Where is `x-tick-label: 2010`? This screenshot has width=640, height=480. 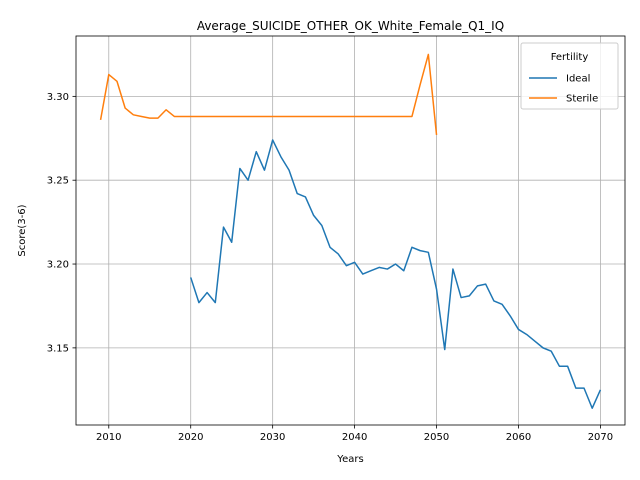 x-tick-label: 2010 is located at coordinates (108, 437).